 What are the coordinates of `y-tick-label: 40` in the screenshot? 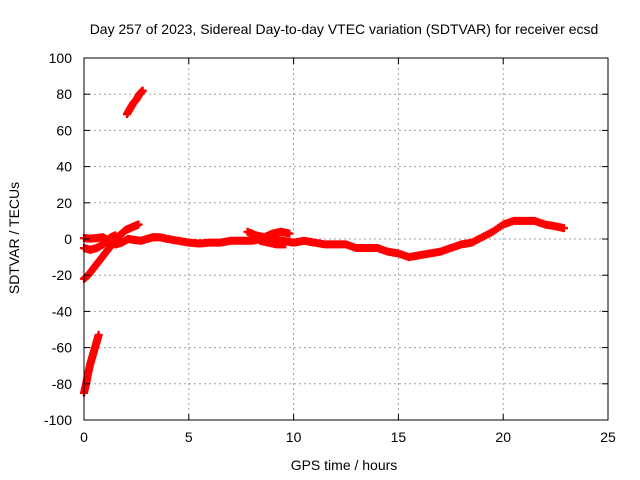 It's located at (64, 167).